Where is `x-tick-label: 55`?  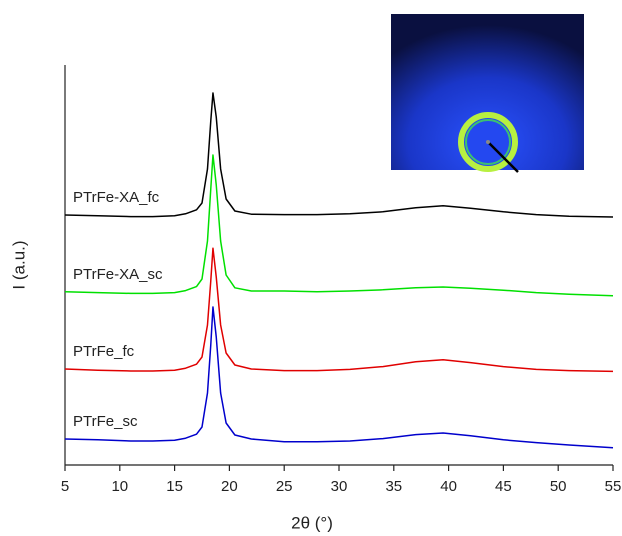 x-tick-label: 55 is located at coordinates (613, 486).